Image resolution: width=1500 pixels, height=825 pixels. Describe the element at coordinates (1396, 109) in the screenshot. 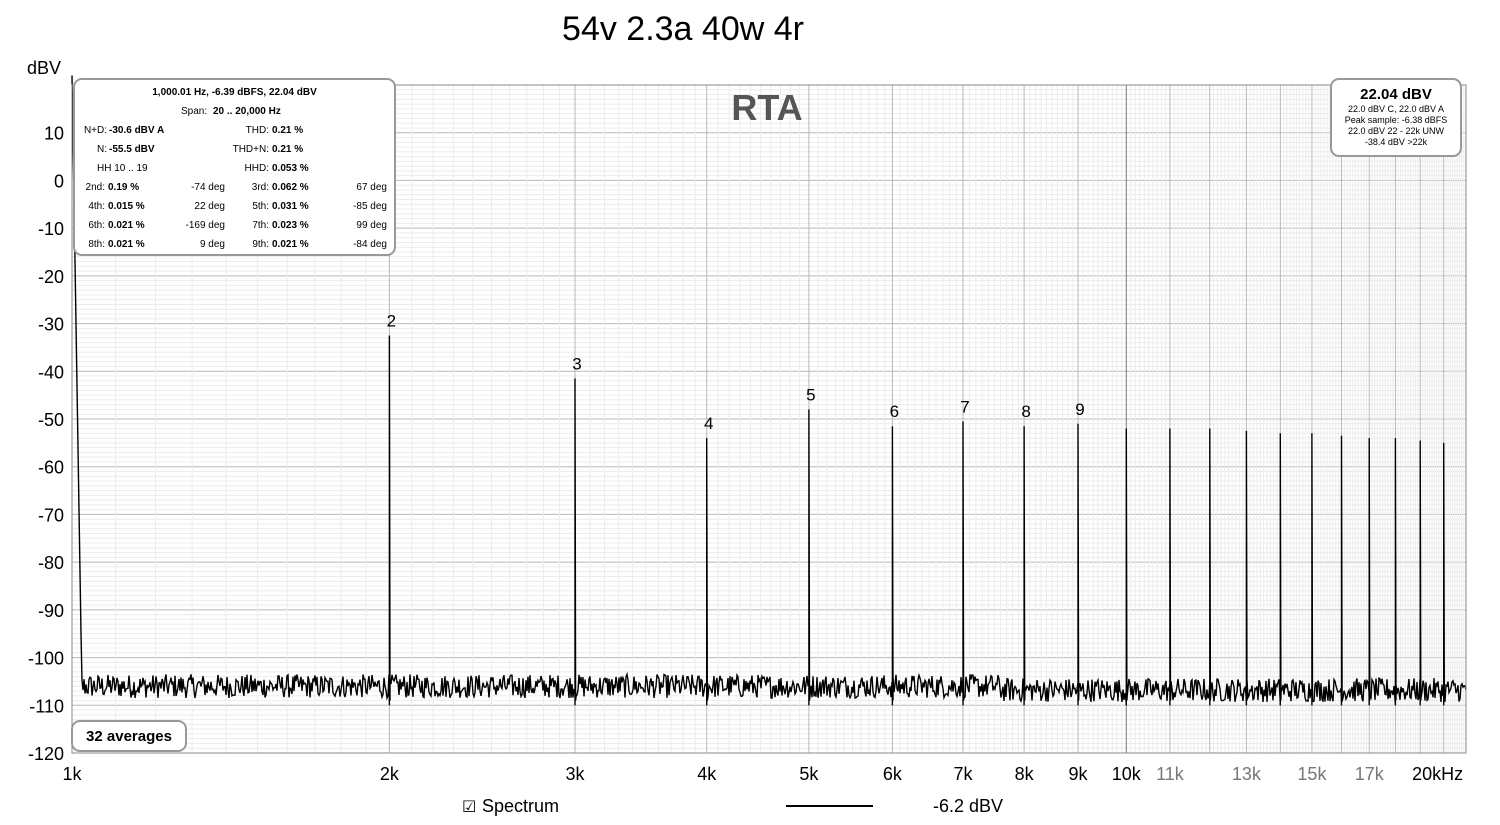

I see `level-line: 22.0 dBV C, 22.0 dBV A` at that location.